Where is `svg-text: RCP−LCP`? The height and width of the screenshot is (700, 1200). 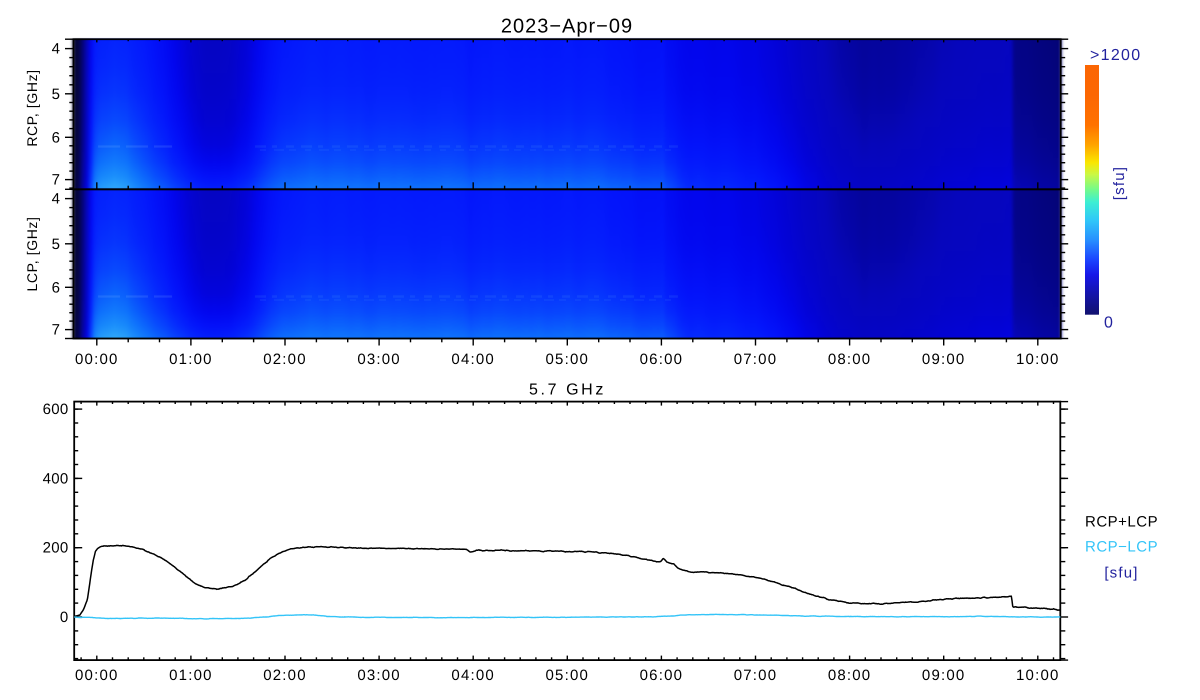 svg-text: RCP−LCP is located at coordinates (1121, 547).